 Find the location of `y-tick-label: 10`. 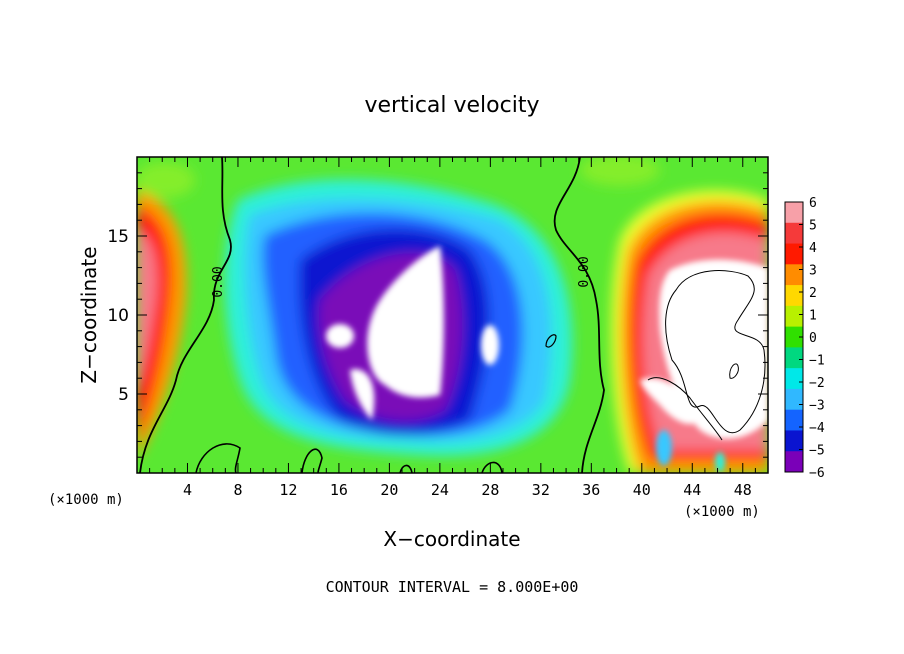

y-tick-label: 10 is located at coordinates (118, 316).